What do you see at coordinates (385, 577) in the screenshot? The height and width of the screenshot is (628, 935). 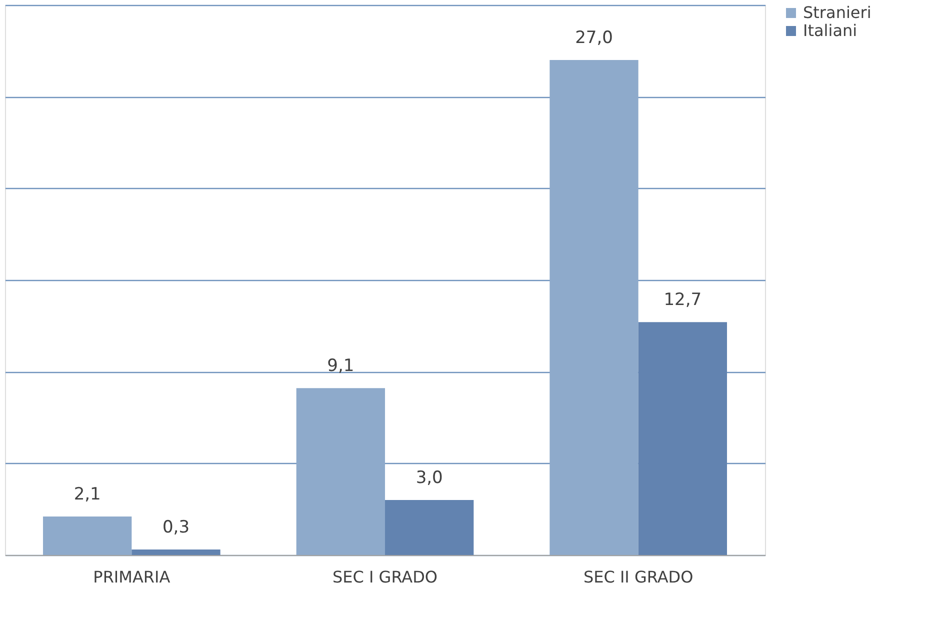 I see `x-tick-label: SEC I GRADO` at bounding box center [385, 577].